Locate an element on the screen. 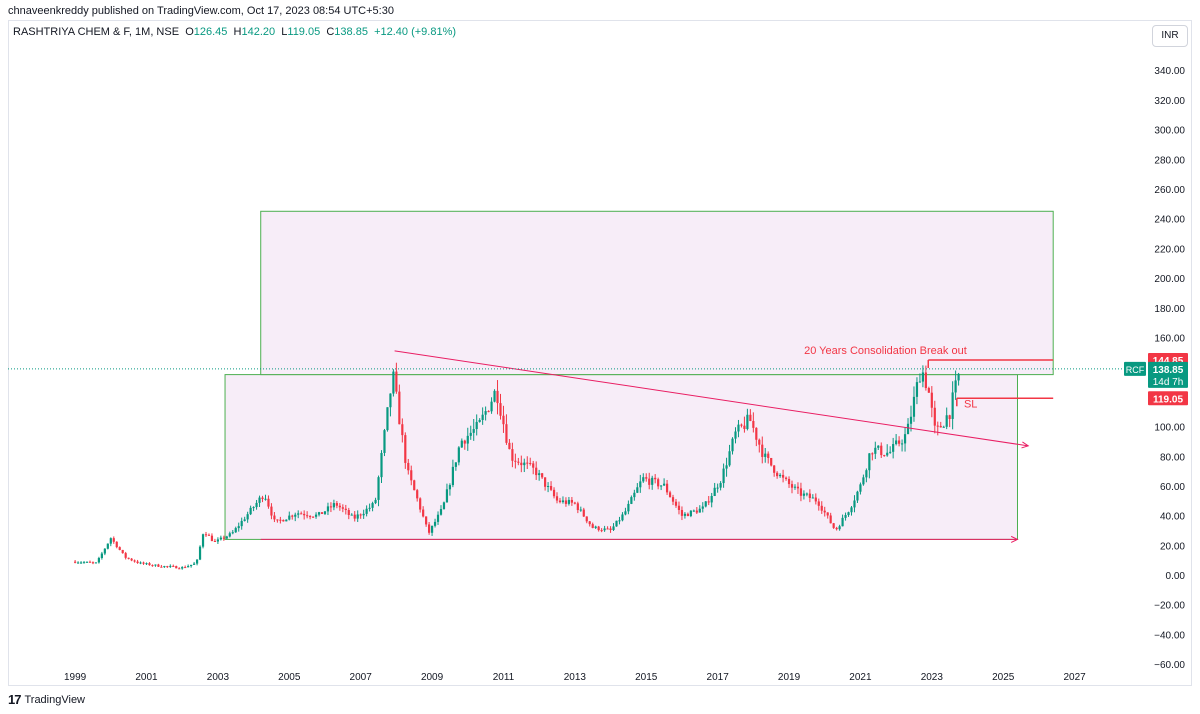 This screenshot has width=1200, height=714. y-tick-label: 0.00 is located at coordinates (1176, 576).